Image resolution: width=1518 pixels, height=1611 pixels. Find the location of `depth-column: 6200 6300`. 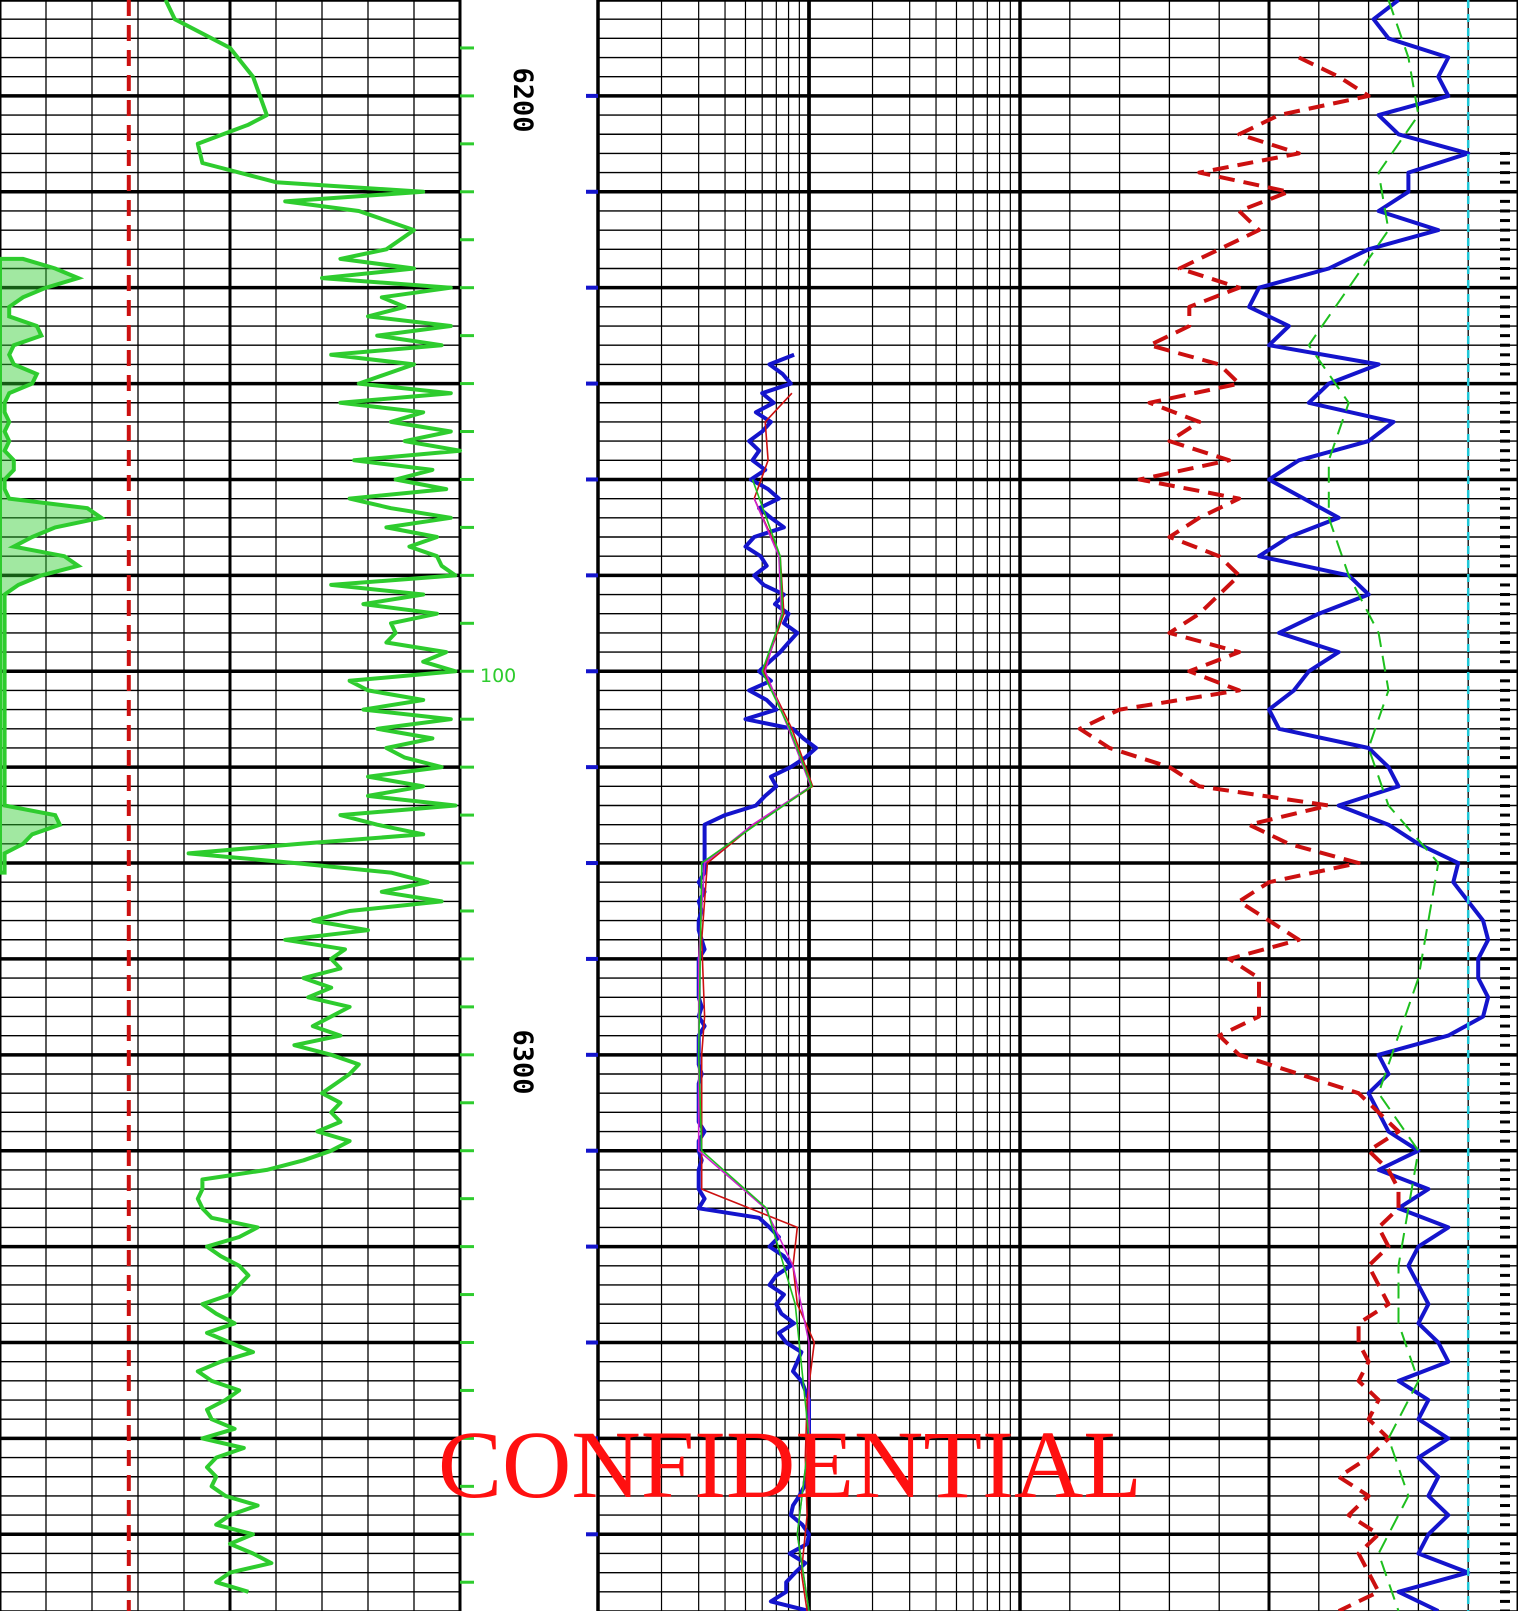

depth-column: 6200 6300 is located at coordinates (522, 580).